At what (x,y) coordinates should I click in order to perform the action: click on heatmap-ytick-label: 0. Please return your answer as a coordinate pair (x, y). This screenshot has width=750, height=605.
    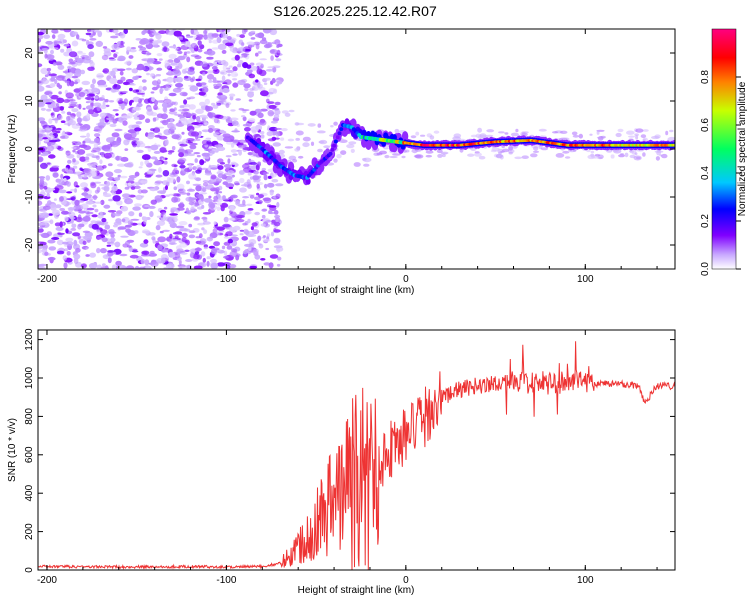
    Looking at the image, I should click on (29, 149).